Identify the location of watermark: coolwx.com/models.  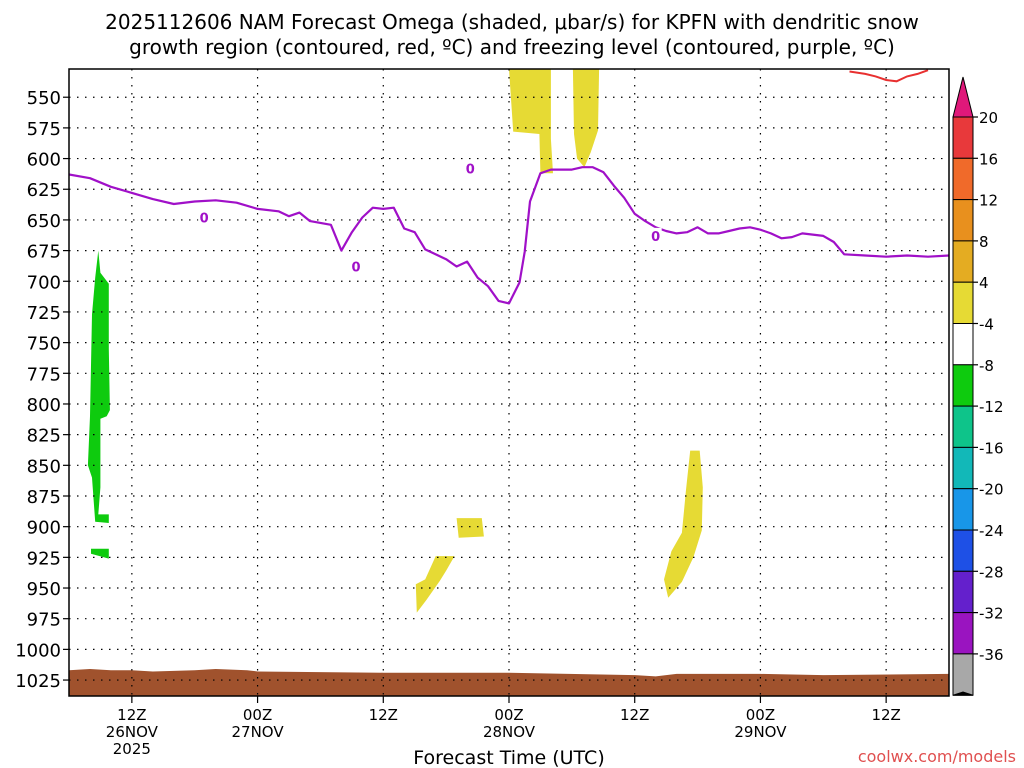
(937, 756).